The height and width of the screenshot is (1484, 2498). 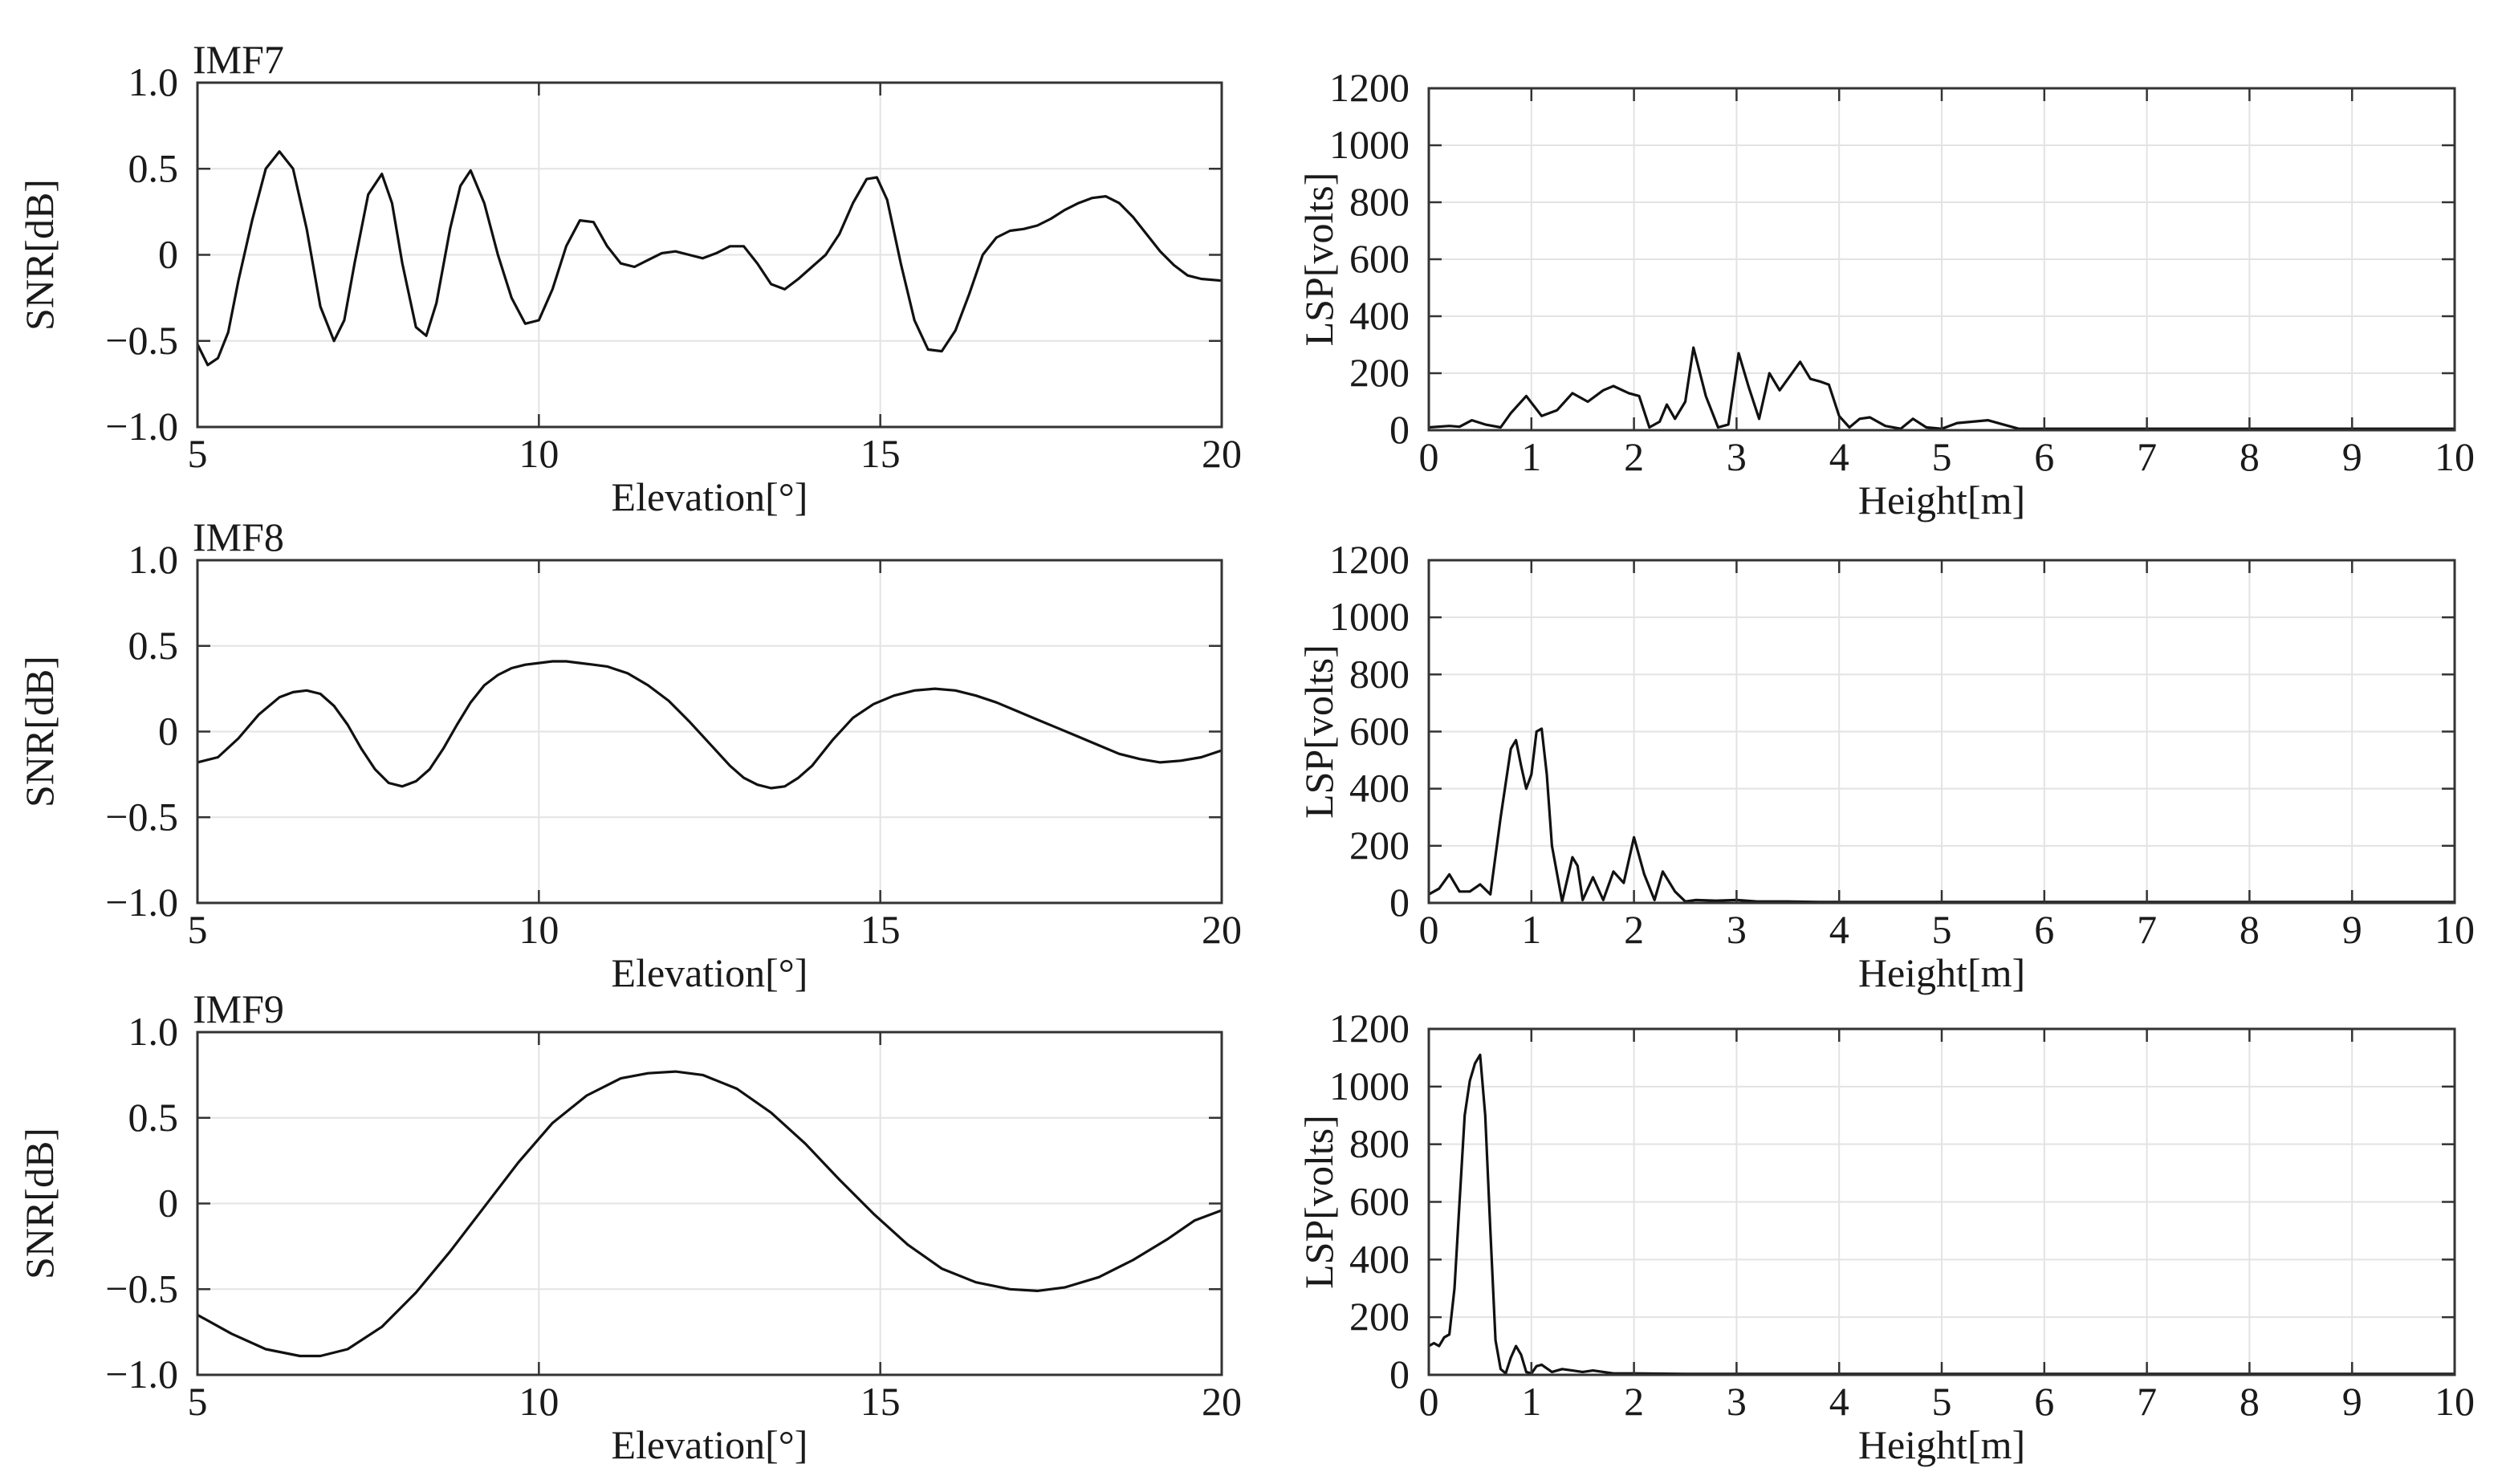 What do you see at coordinates (238, 59) in the screenshot?
I see `panel-title: IMF7` at bounding box center [238, 59].